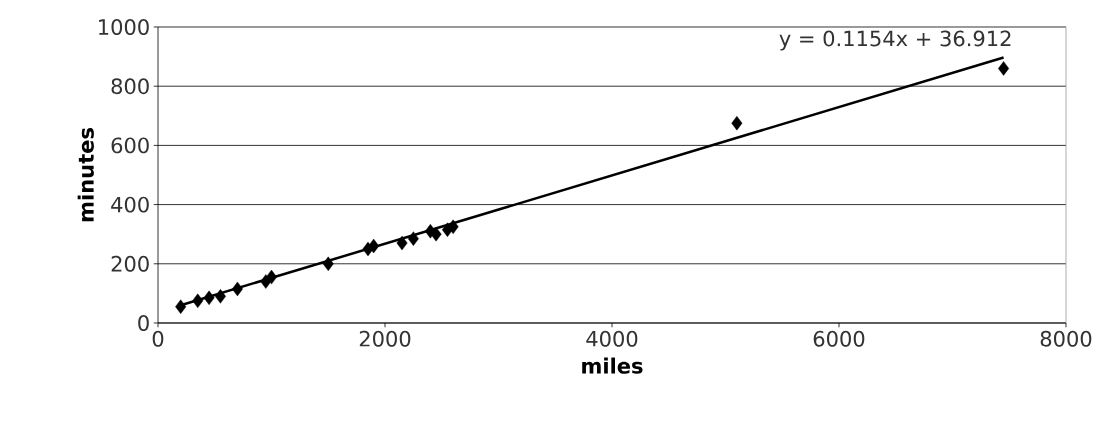  I want to click on x-tick-label: 6000, so click(839, 338).